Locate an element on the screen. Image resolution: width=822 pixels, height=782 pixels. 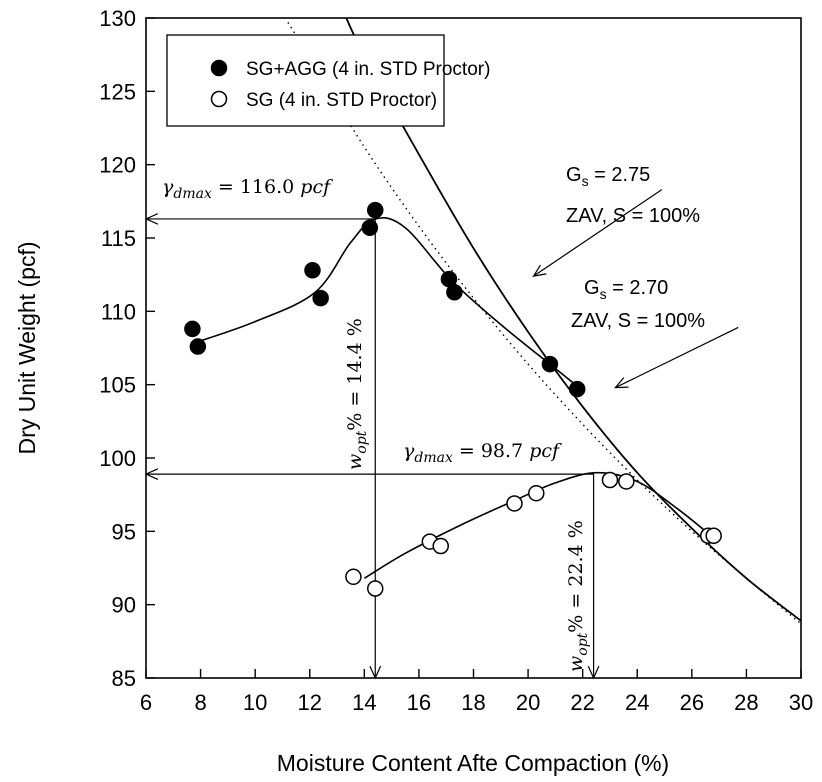
zav-275-line2: ZAV, S = 100% is located at coordinates (633, 216).